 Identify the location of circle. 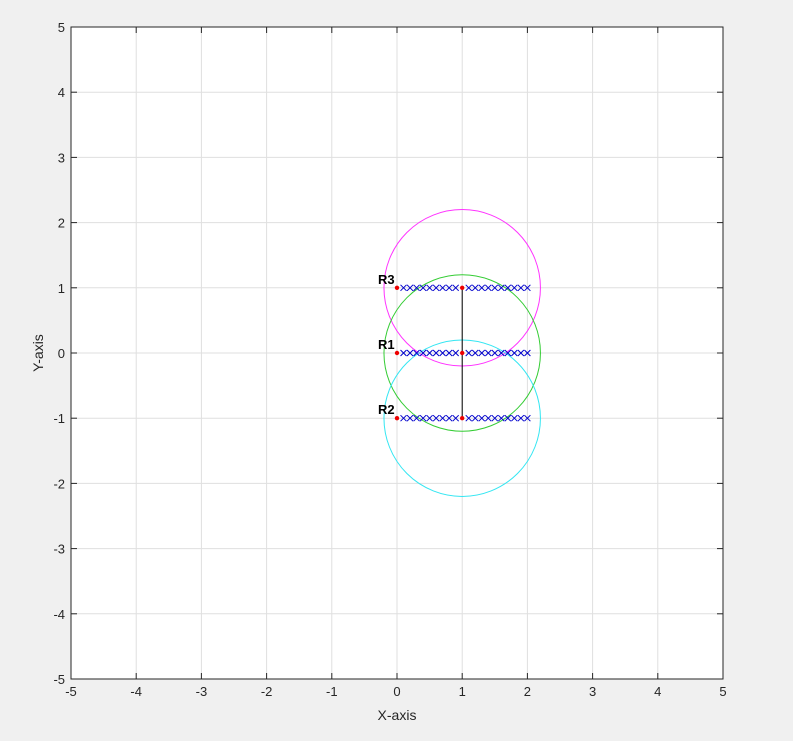
(462, 353).